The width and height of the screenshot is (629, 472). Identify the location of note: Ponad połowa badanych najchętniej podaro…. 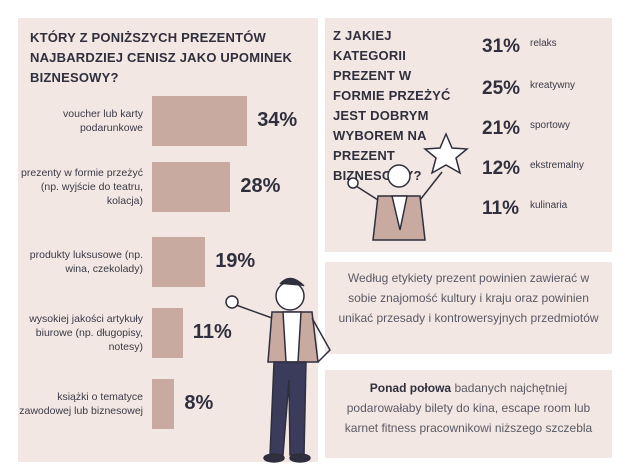
(468, 408).